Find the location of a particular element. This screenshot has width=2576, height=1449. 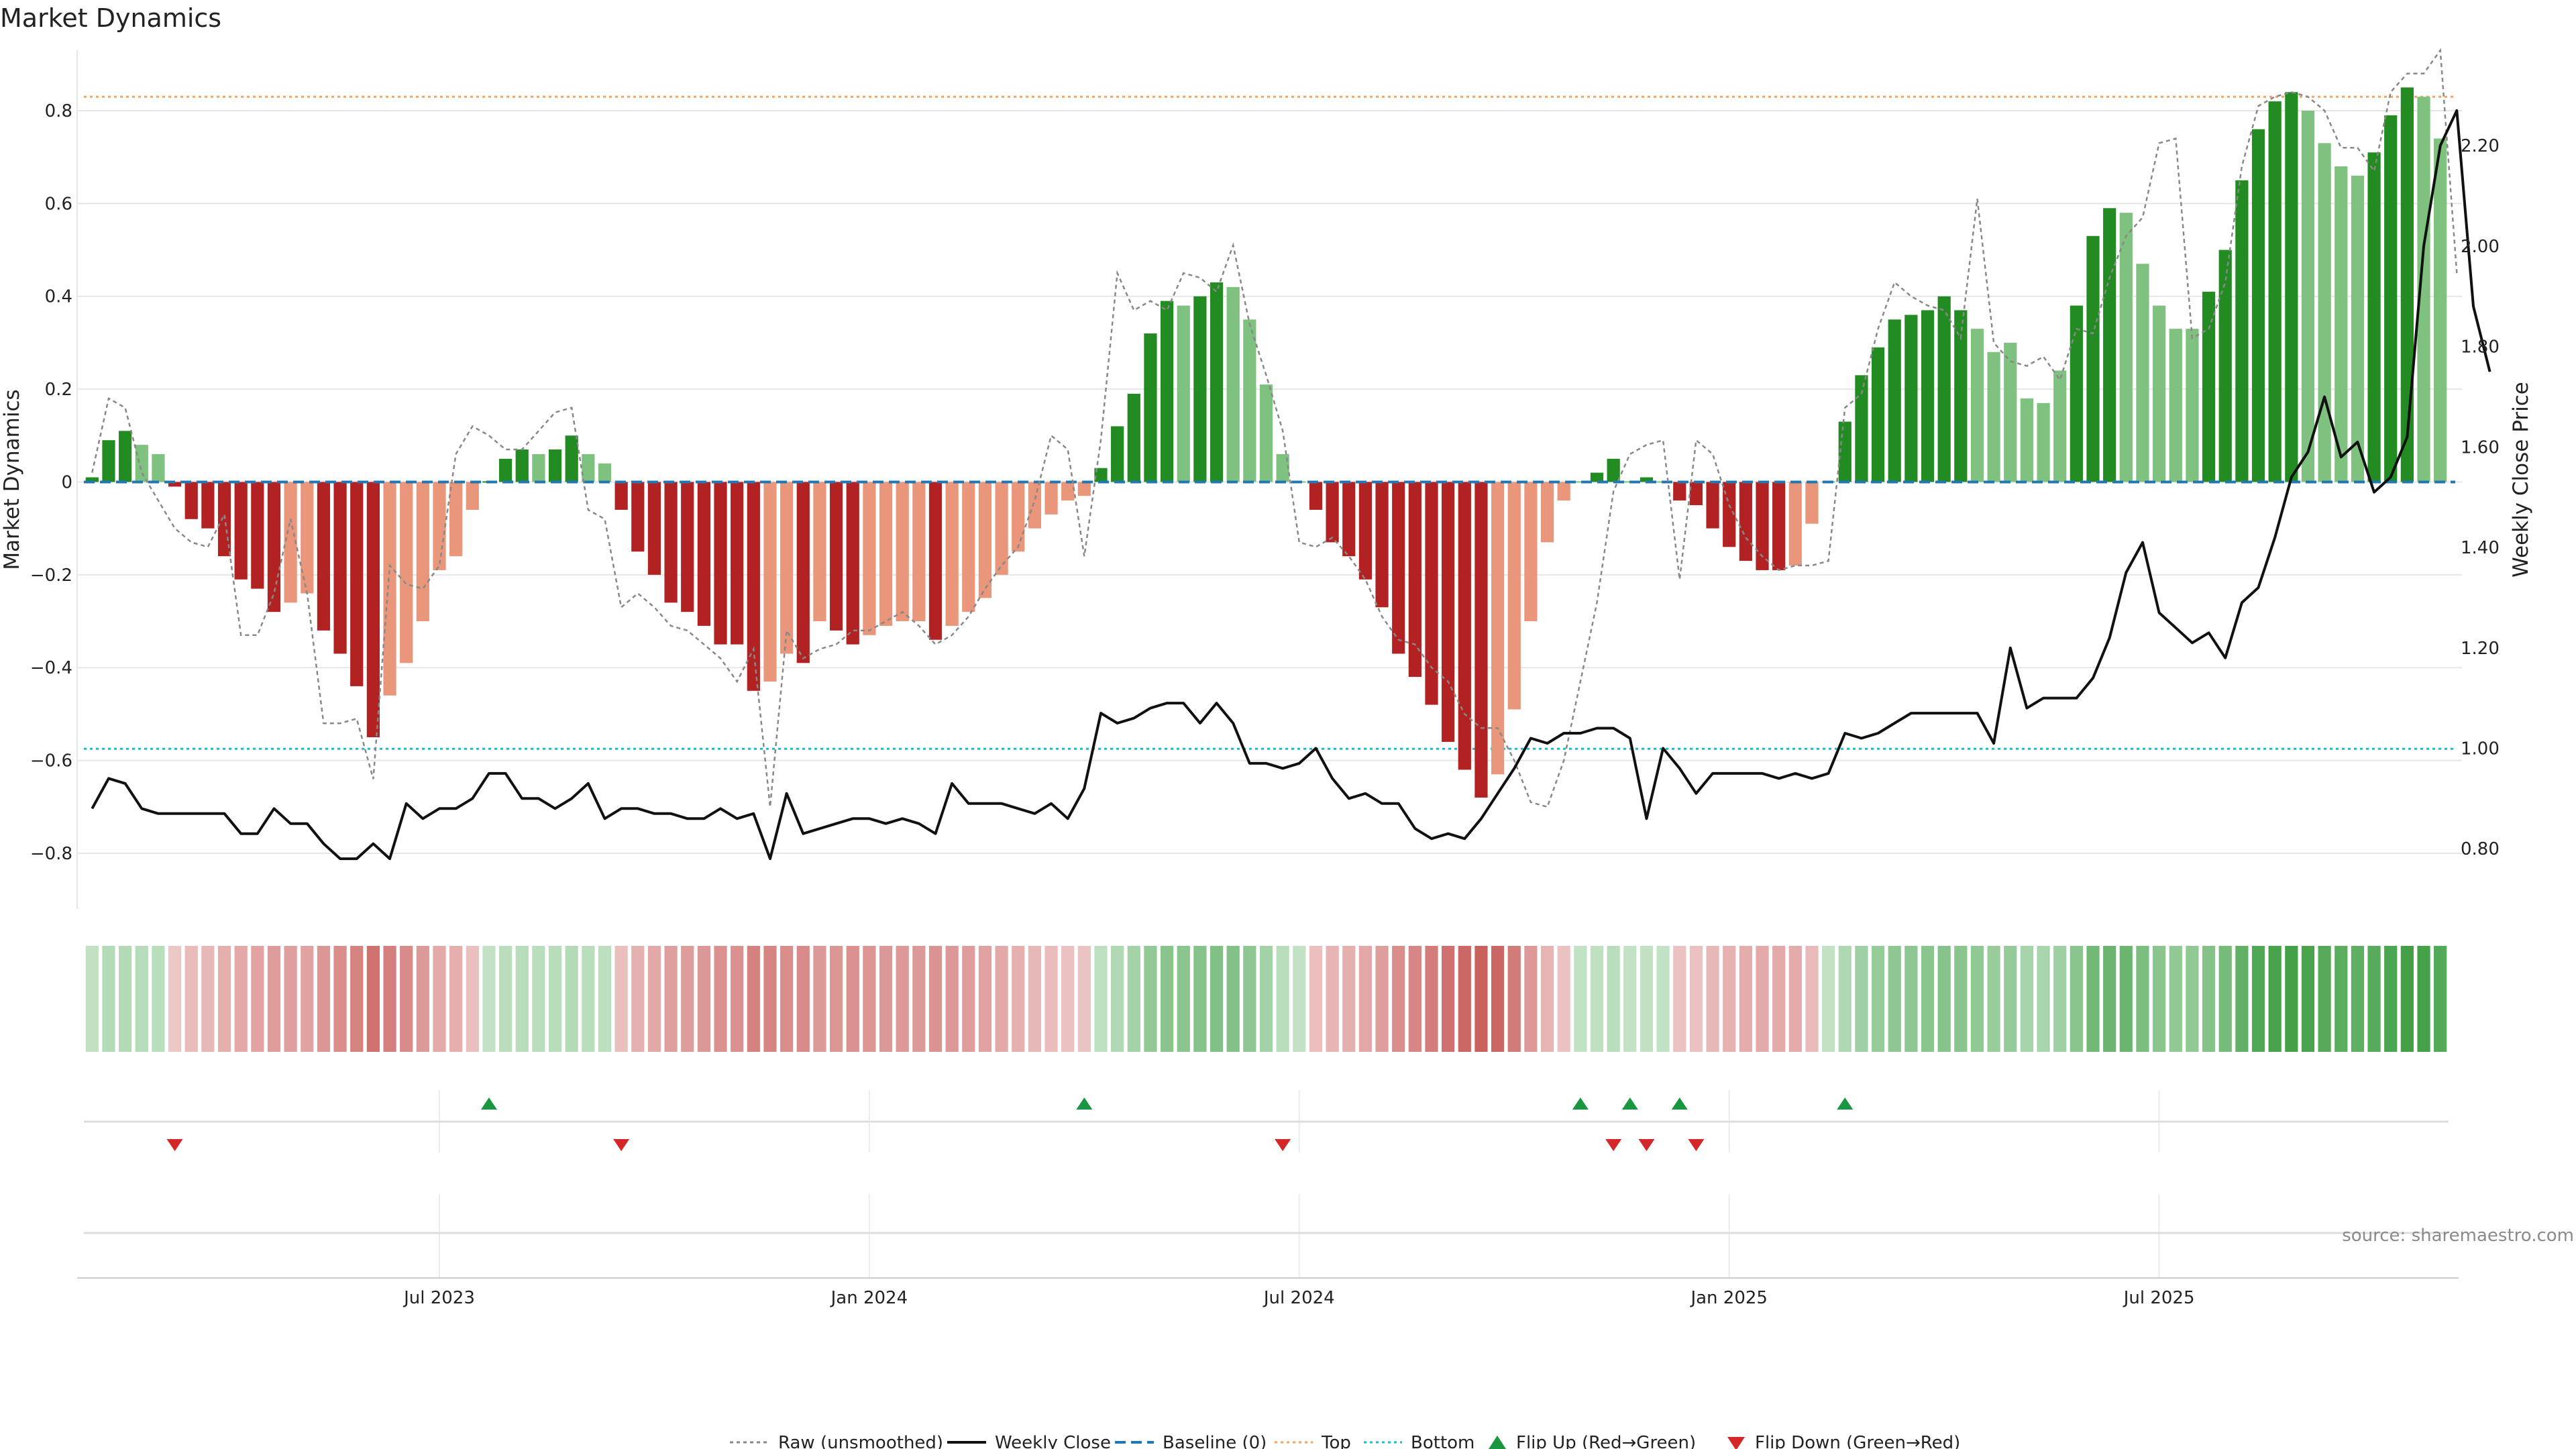

x-tick-label: Jan 2025 is located at coordinates (1728, 1298).